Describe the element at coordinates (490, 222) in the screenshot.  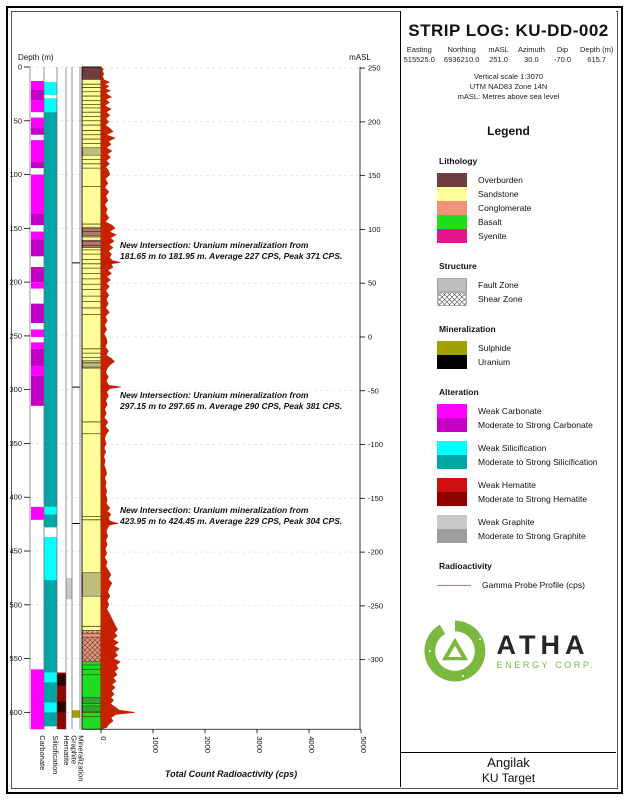
I see `legend-label: Basalt` at that location.